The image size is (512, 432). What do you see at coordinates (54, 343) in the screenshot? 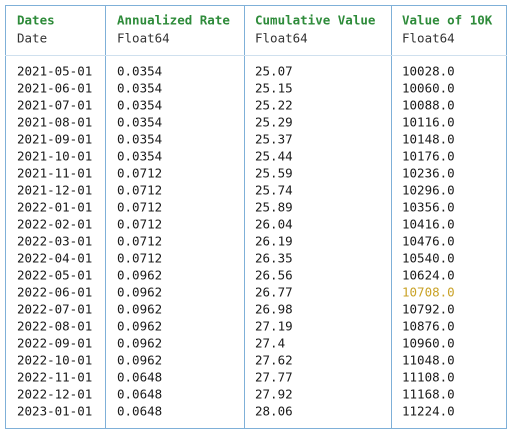
I see `cell: 2022-09-01` at bounding box center [54, 343].